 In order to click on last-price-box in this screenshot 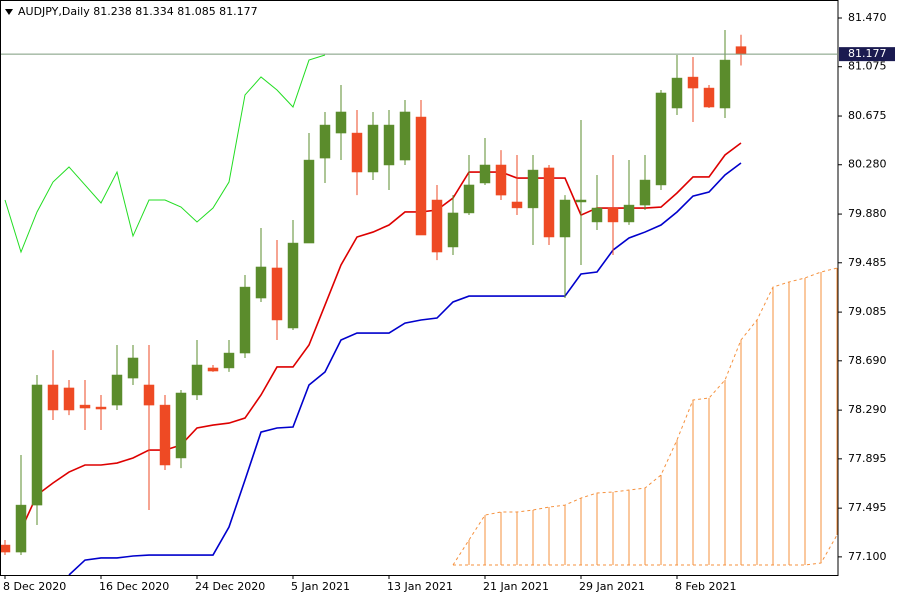, I will do `click(867, 54)`.